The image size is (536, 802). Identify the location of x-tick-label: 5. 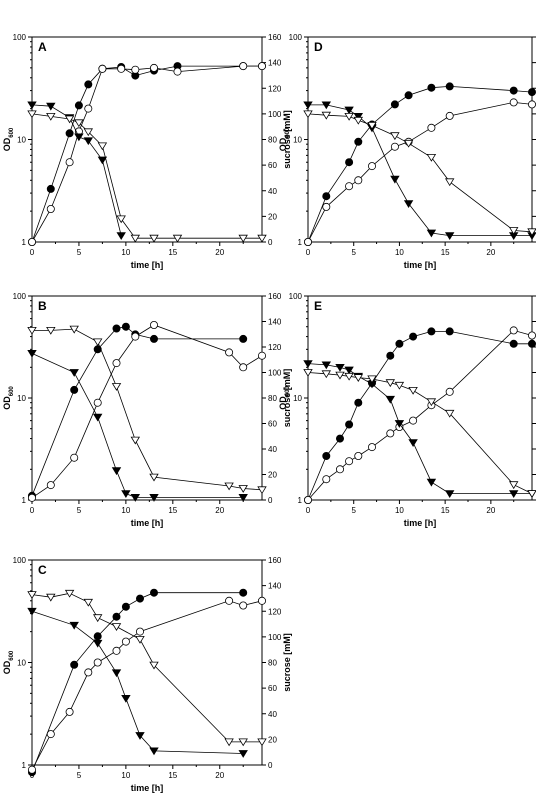
(79, 775).